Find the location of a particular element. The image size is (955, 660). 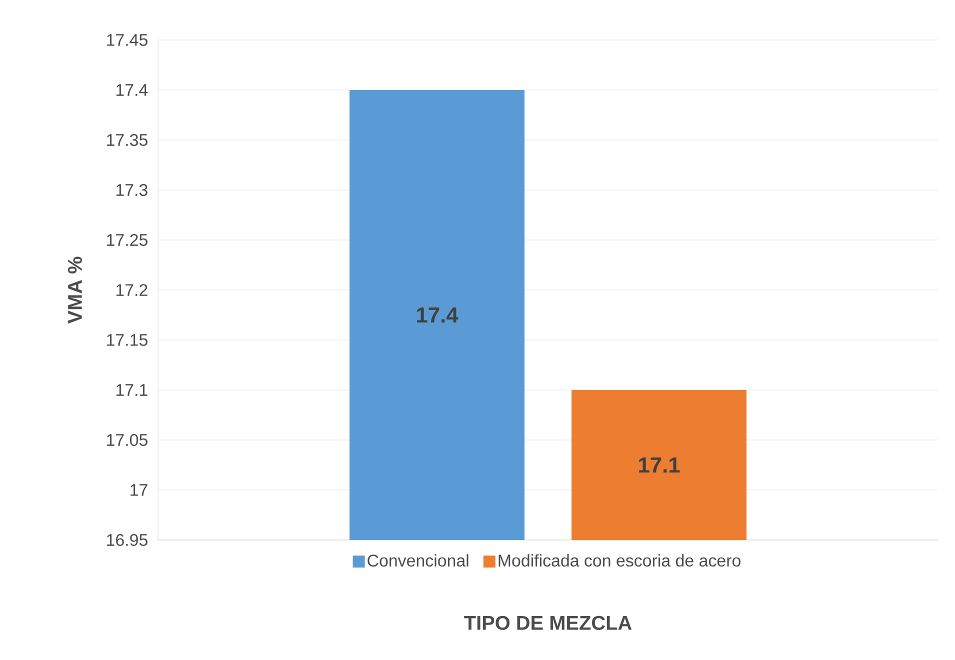

y-tick-label: 17.1 is located at coordinates (132, 390).